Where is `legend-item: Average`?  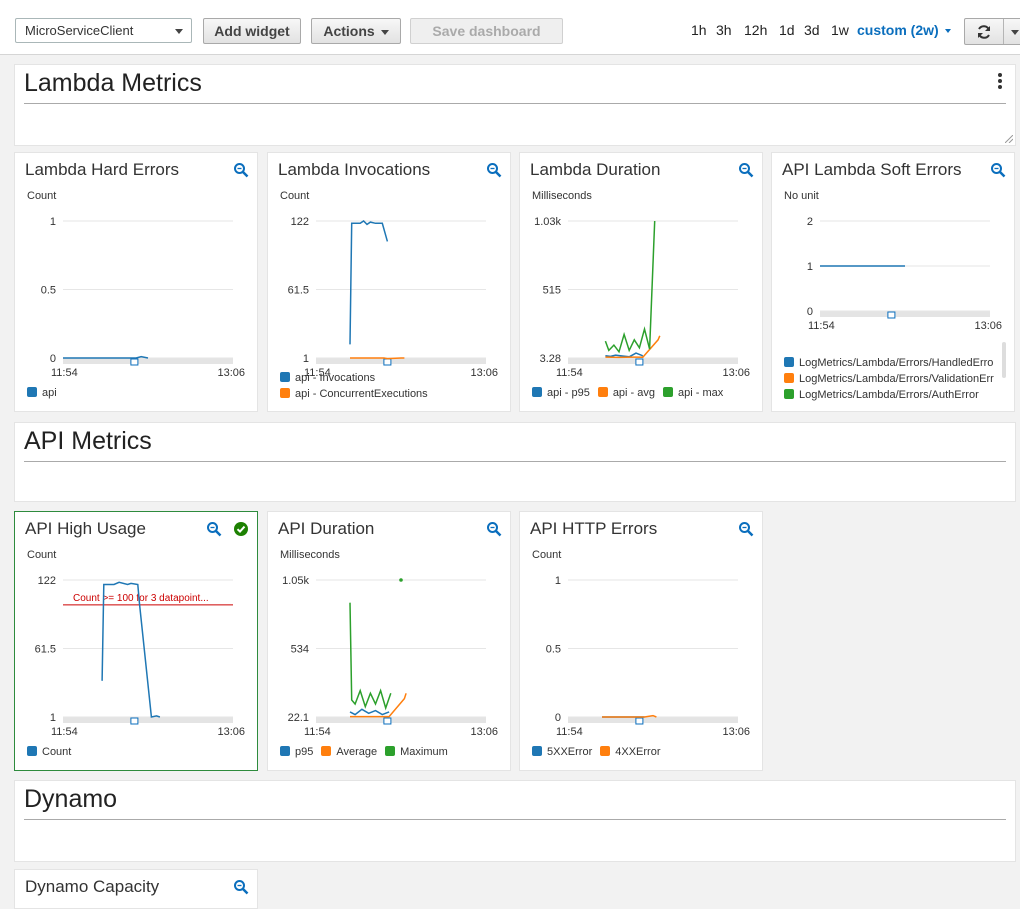
legend-item: Average is located at coordinates (349, 752).